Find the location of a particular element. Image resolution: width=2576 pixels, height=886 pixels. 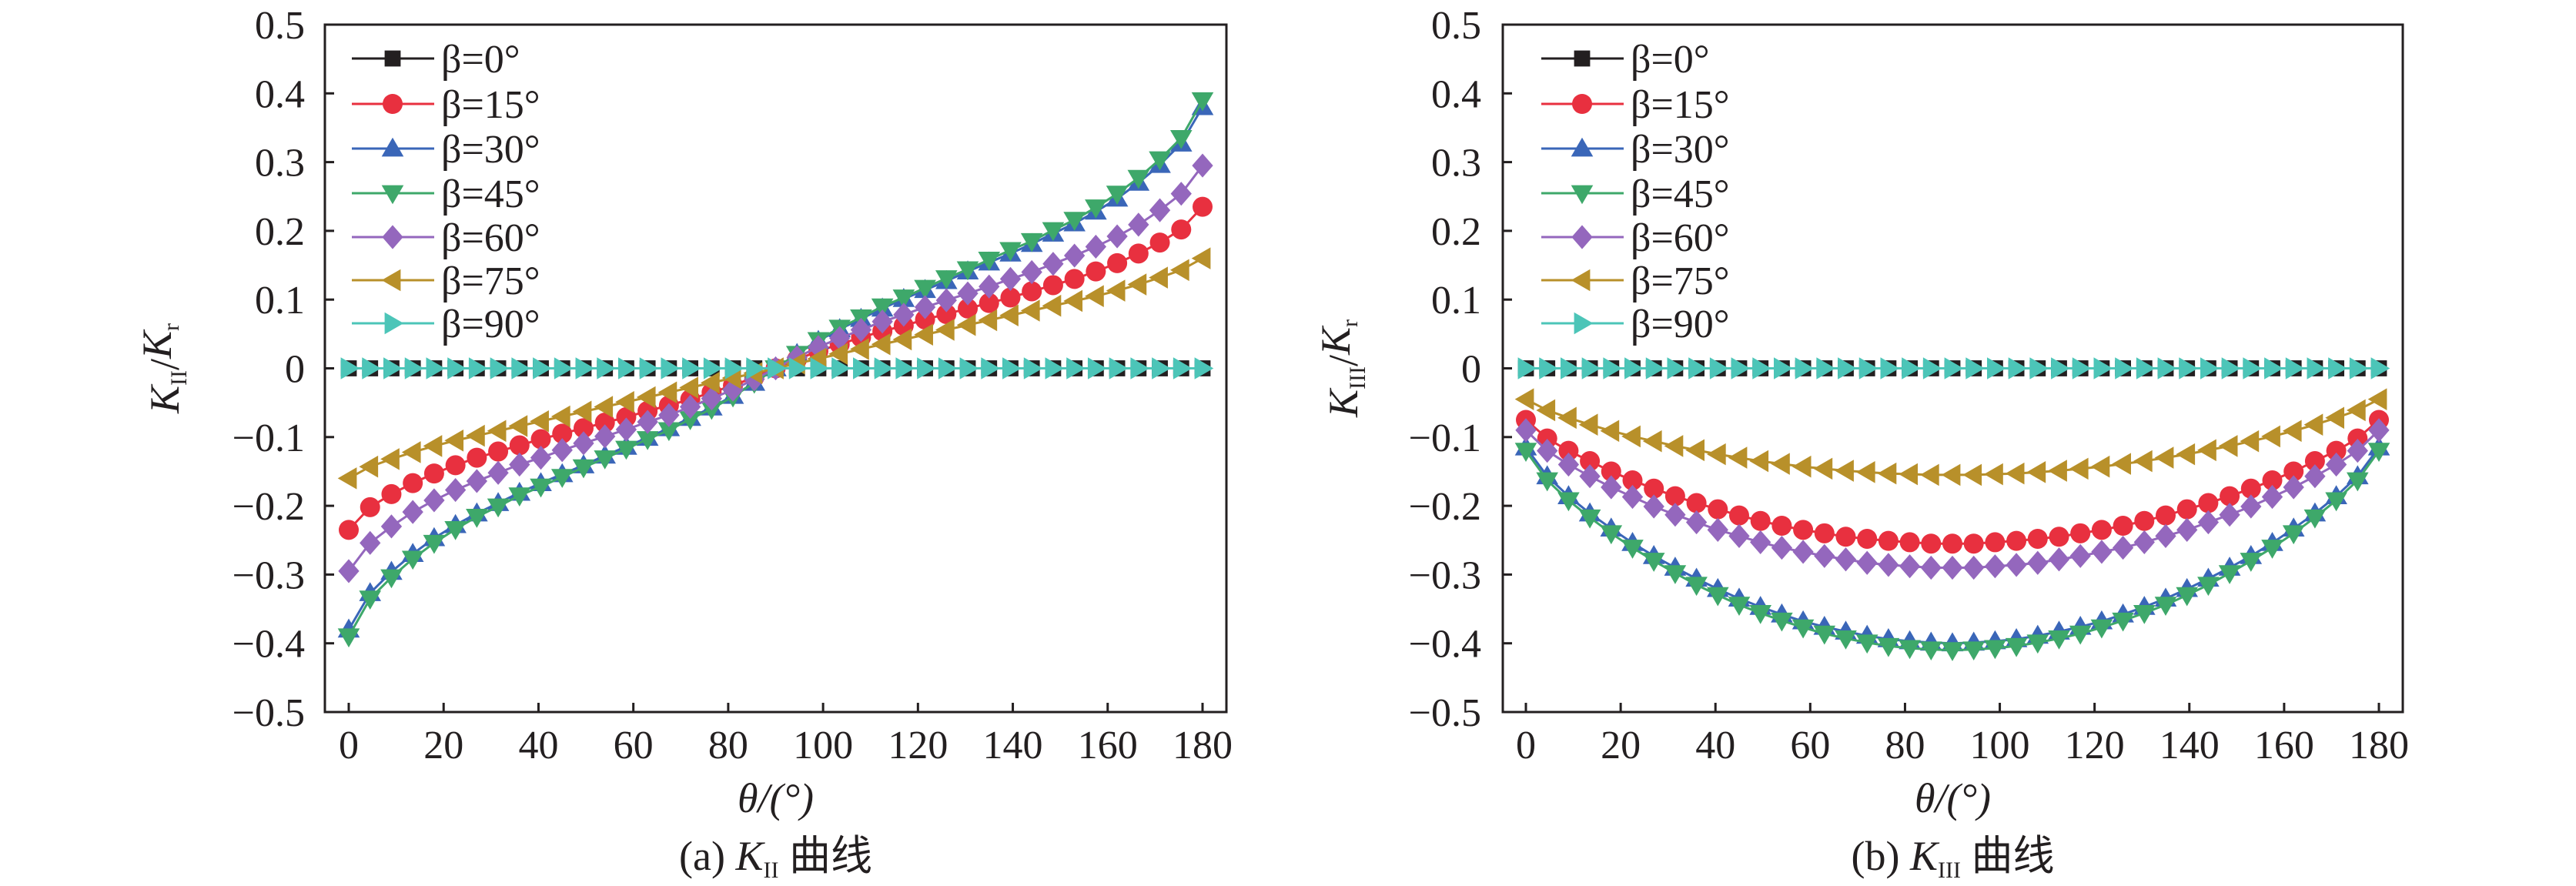

figure-caption: (a) KII 曲线 is located at coordinates (776, 858).